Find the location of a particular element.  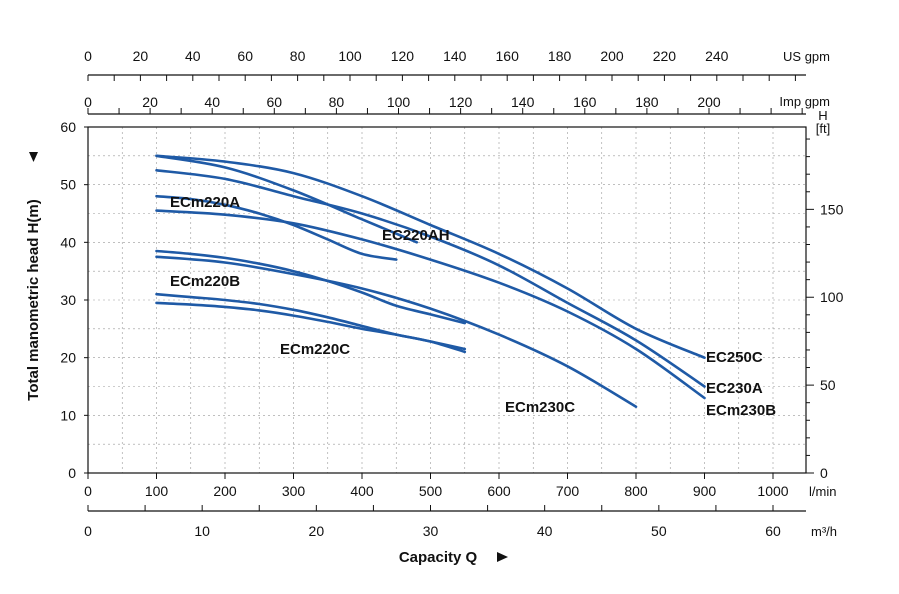

curve-label-ecm220b: ECm220B is located at coordinates (205, 281).